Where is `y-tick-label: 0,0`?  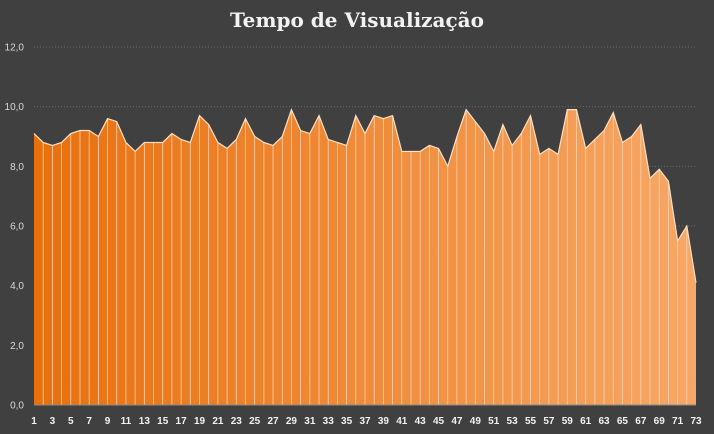 y-tick-label: 0,0 is located at coordinates (17, 406).